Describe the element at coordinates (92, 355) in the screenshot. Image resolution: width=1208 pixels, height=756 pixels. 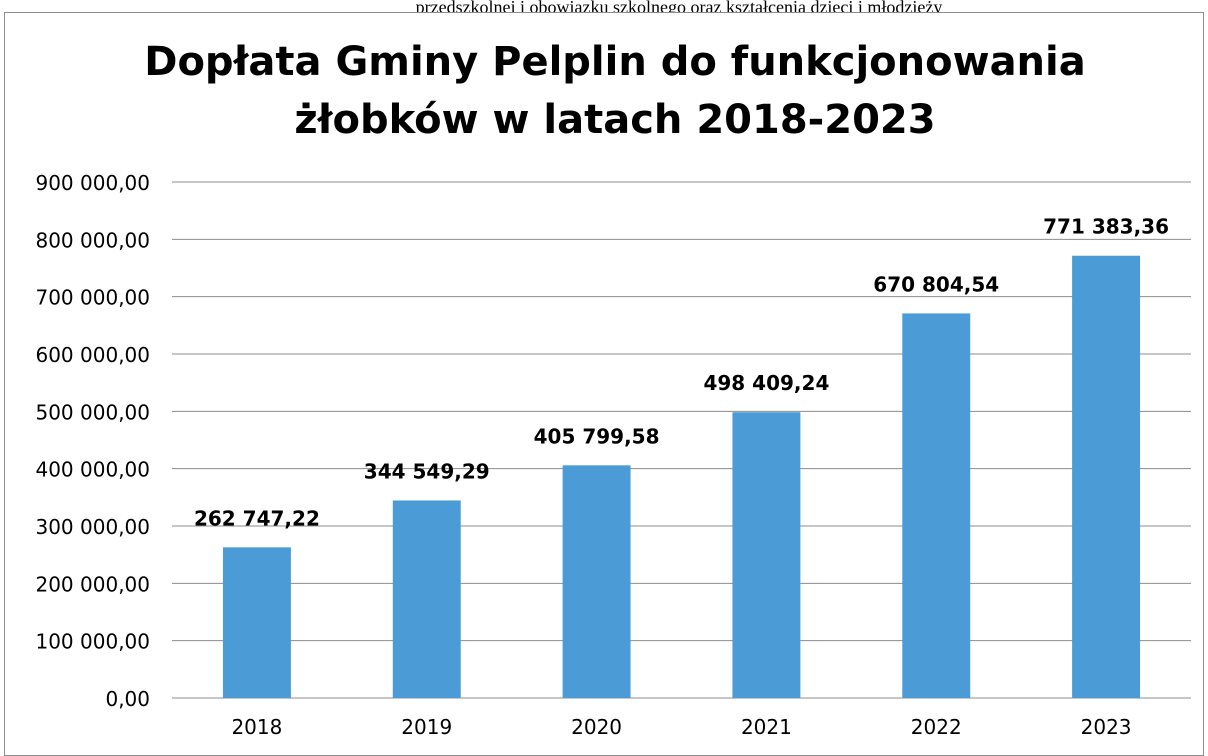
I see `y-tick-label: 600 000,00` at that location.